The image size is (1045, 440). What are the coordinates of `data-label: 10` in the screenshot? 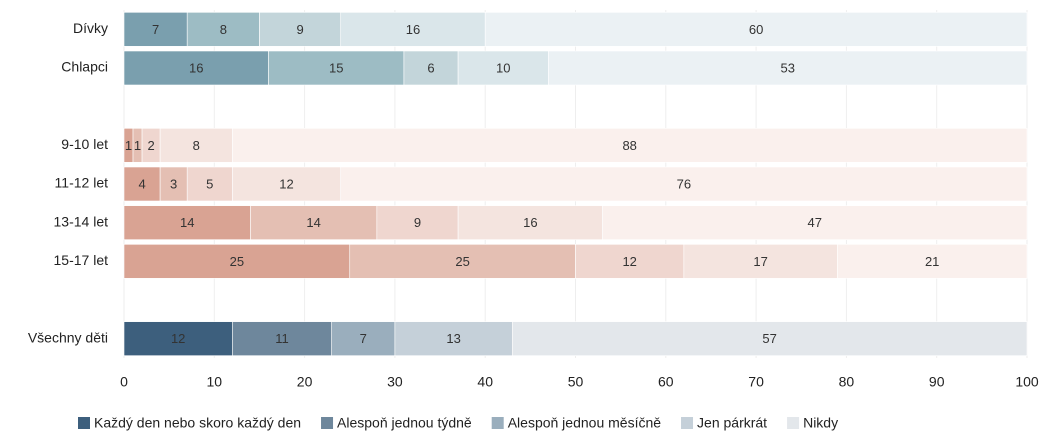 It's located at (503, 67).